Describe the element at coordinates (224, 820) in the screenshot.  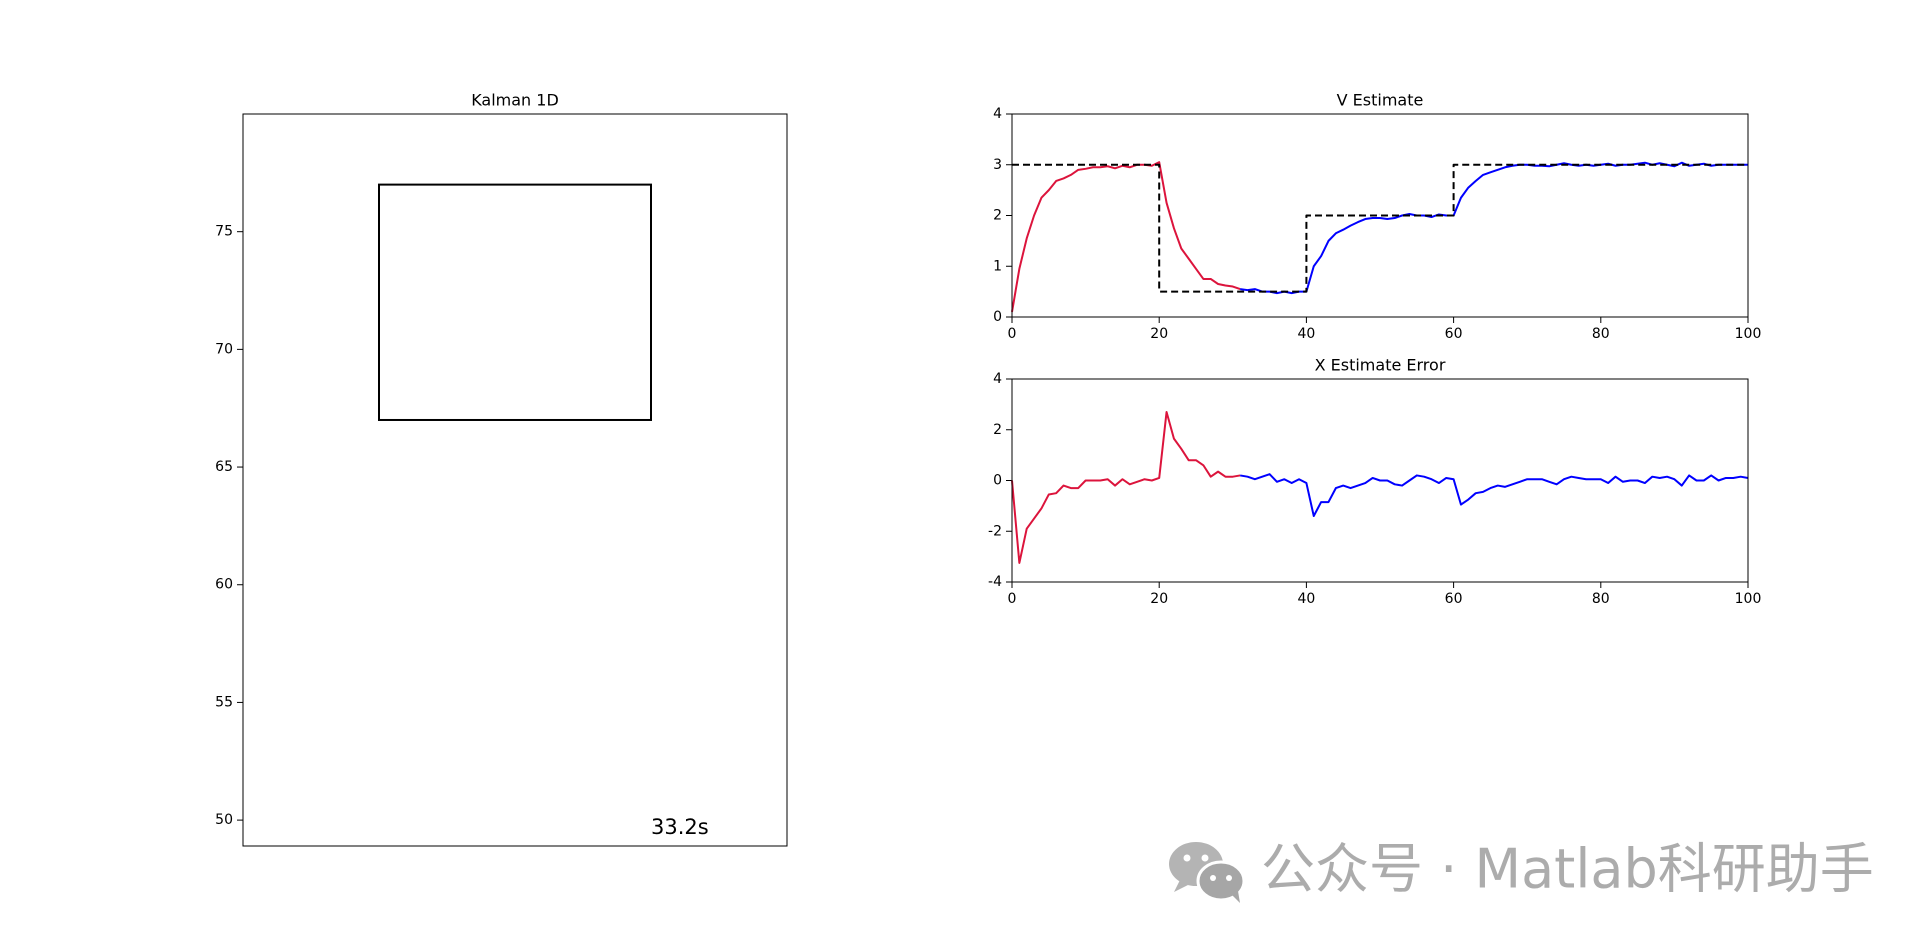
I see `y-tick-label: 50` at that location.